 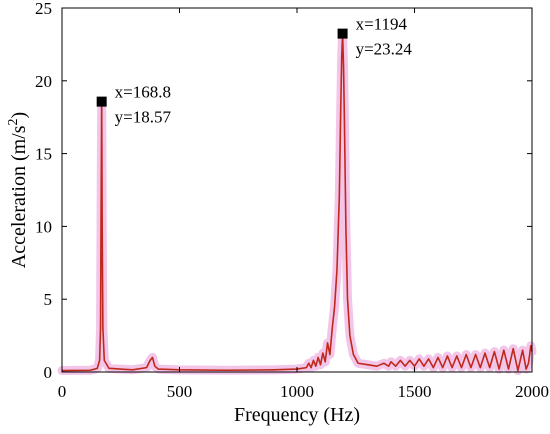 I want to click on peak-x-label: x=168.8, so click(x=143, y=92).